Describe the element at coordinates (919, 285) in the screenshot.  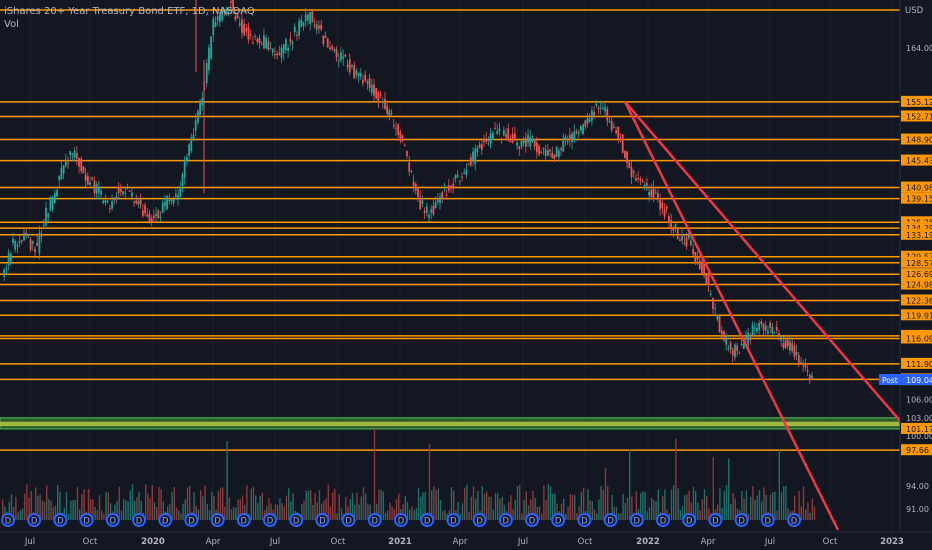
I see `level-price-label: 124.98` at that location.